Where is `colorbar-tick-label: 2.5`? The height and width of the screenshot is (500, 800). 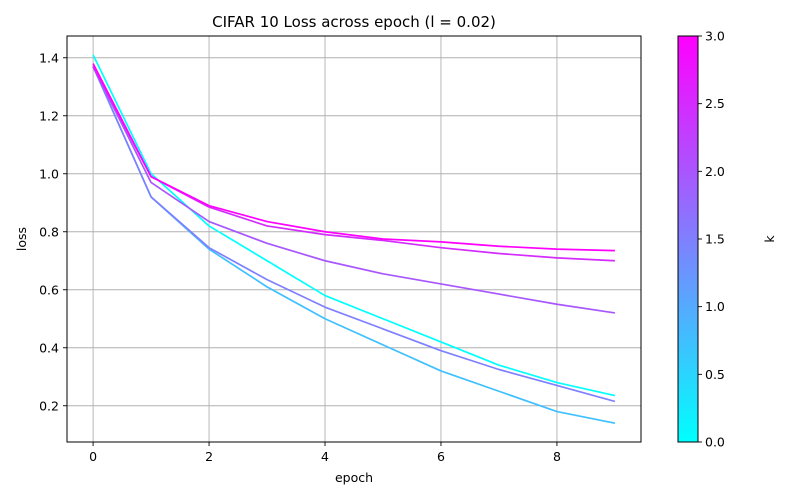
colorbar-tick-label: 2.5 is located at coordinates (715, 103).